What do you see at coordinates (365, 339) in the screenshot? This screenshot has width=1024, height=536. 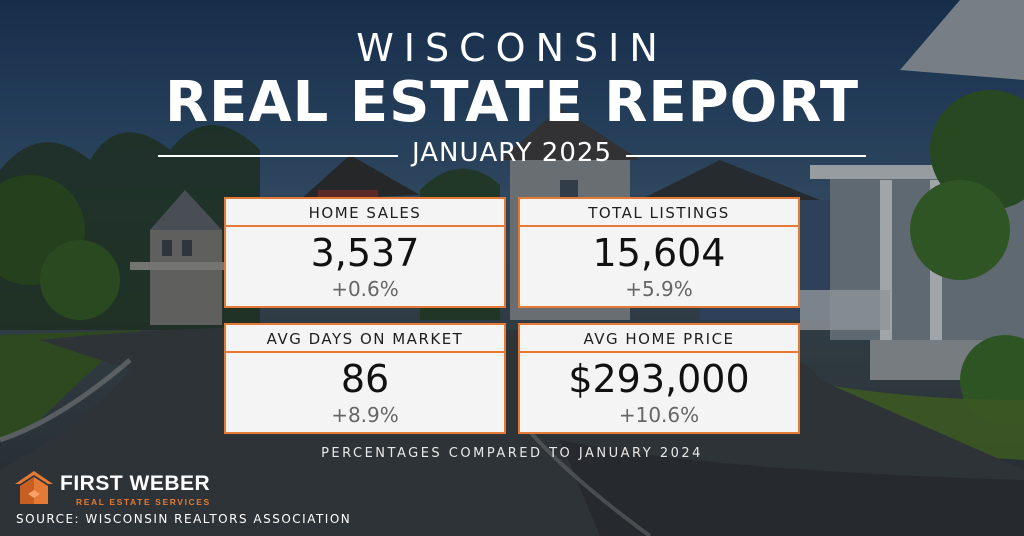 I see `stat-label: AVG DAYS ON MARKET` at bounding box center [365, 339].